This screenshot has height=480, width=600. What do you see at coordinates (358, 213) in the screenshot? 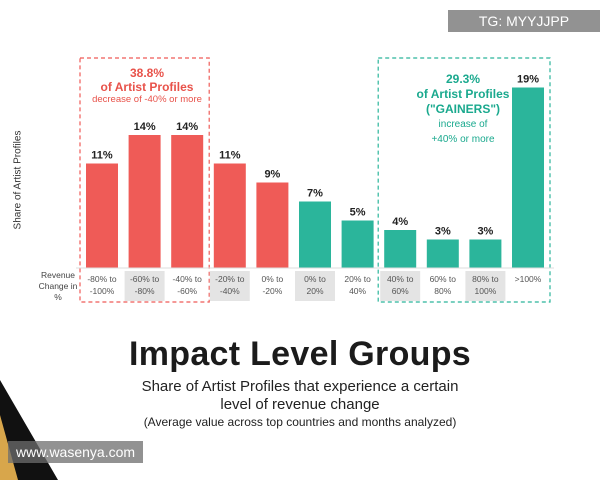
I see `data-label: 5%` at bounding box center [358, 213].